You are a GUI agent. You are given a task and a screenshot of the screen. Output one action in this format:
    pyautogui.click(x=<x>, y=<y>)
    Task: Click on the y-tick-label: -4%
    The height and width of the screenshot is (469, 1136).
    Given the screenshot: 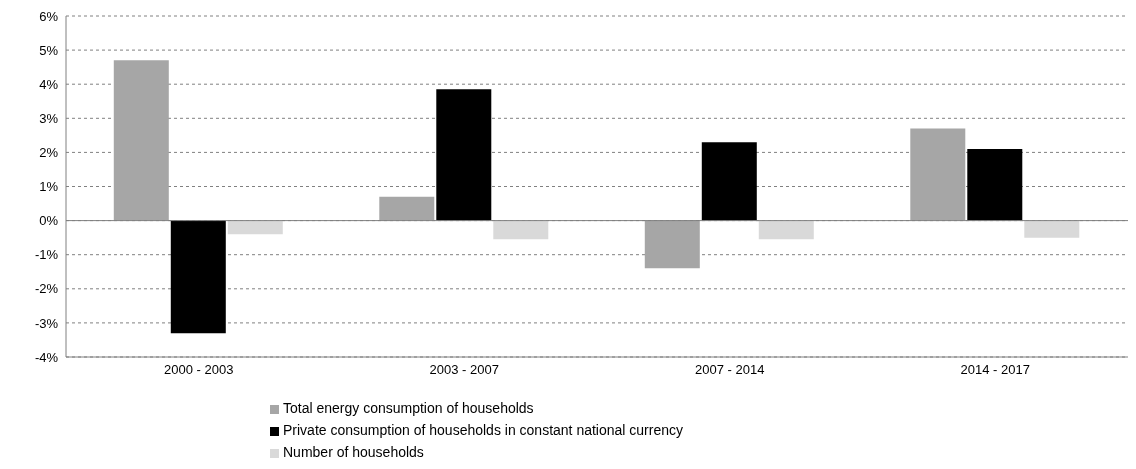 What is the action you would take?
    pyautogui.click(x=46, y=357)
    